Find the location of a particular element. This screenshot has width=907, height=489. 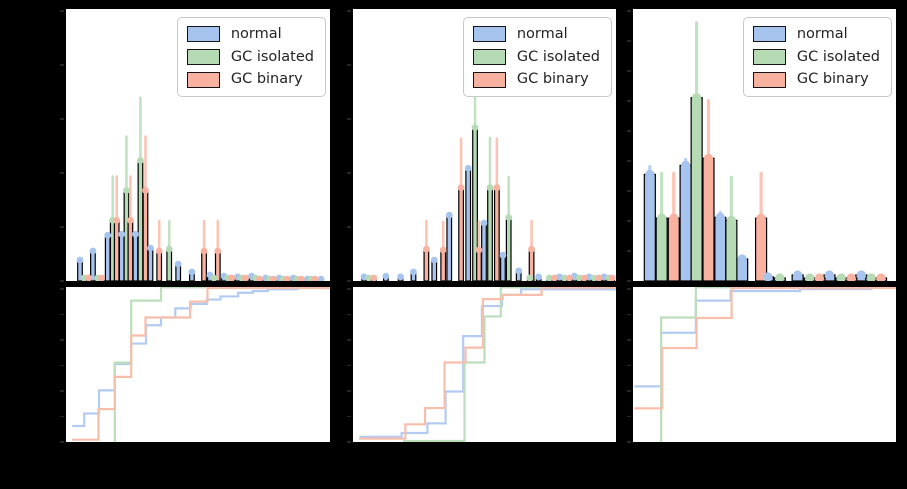

cdf-panel-right is located at coordinates (764, 364).